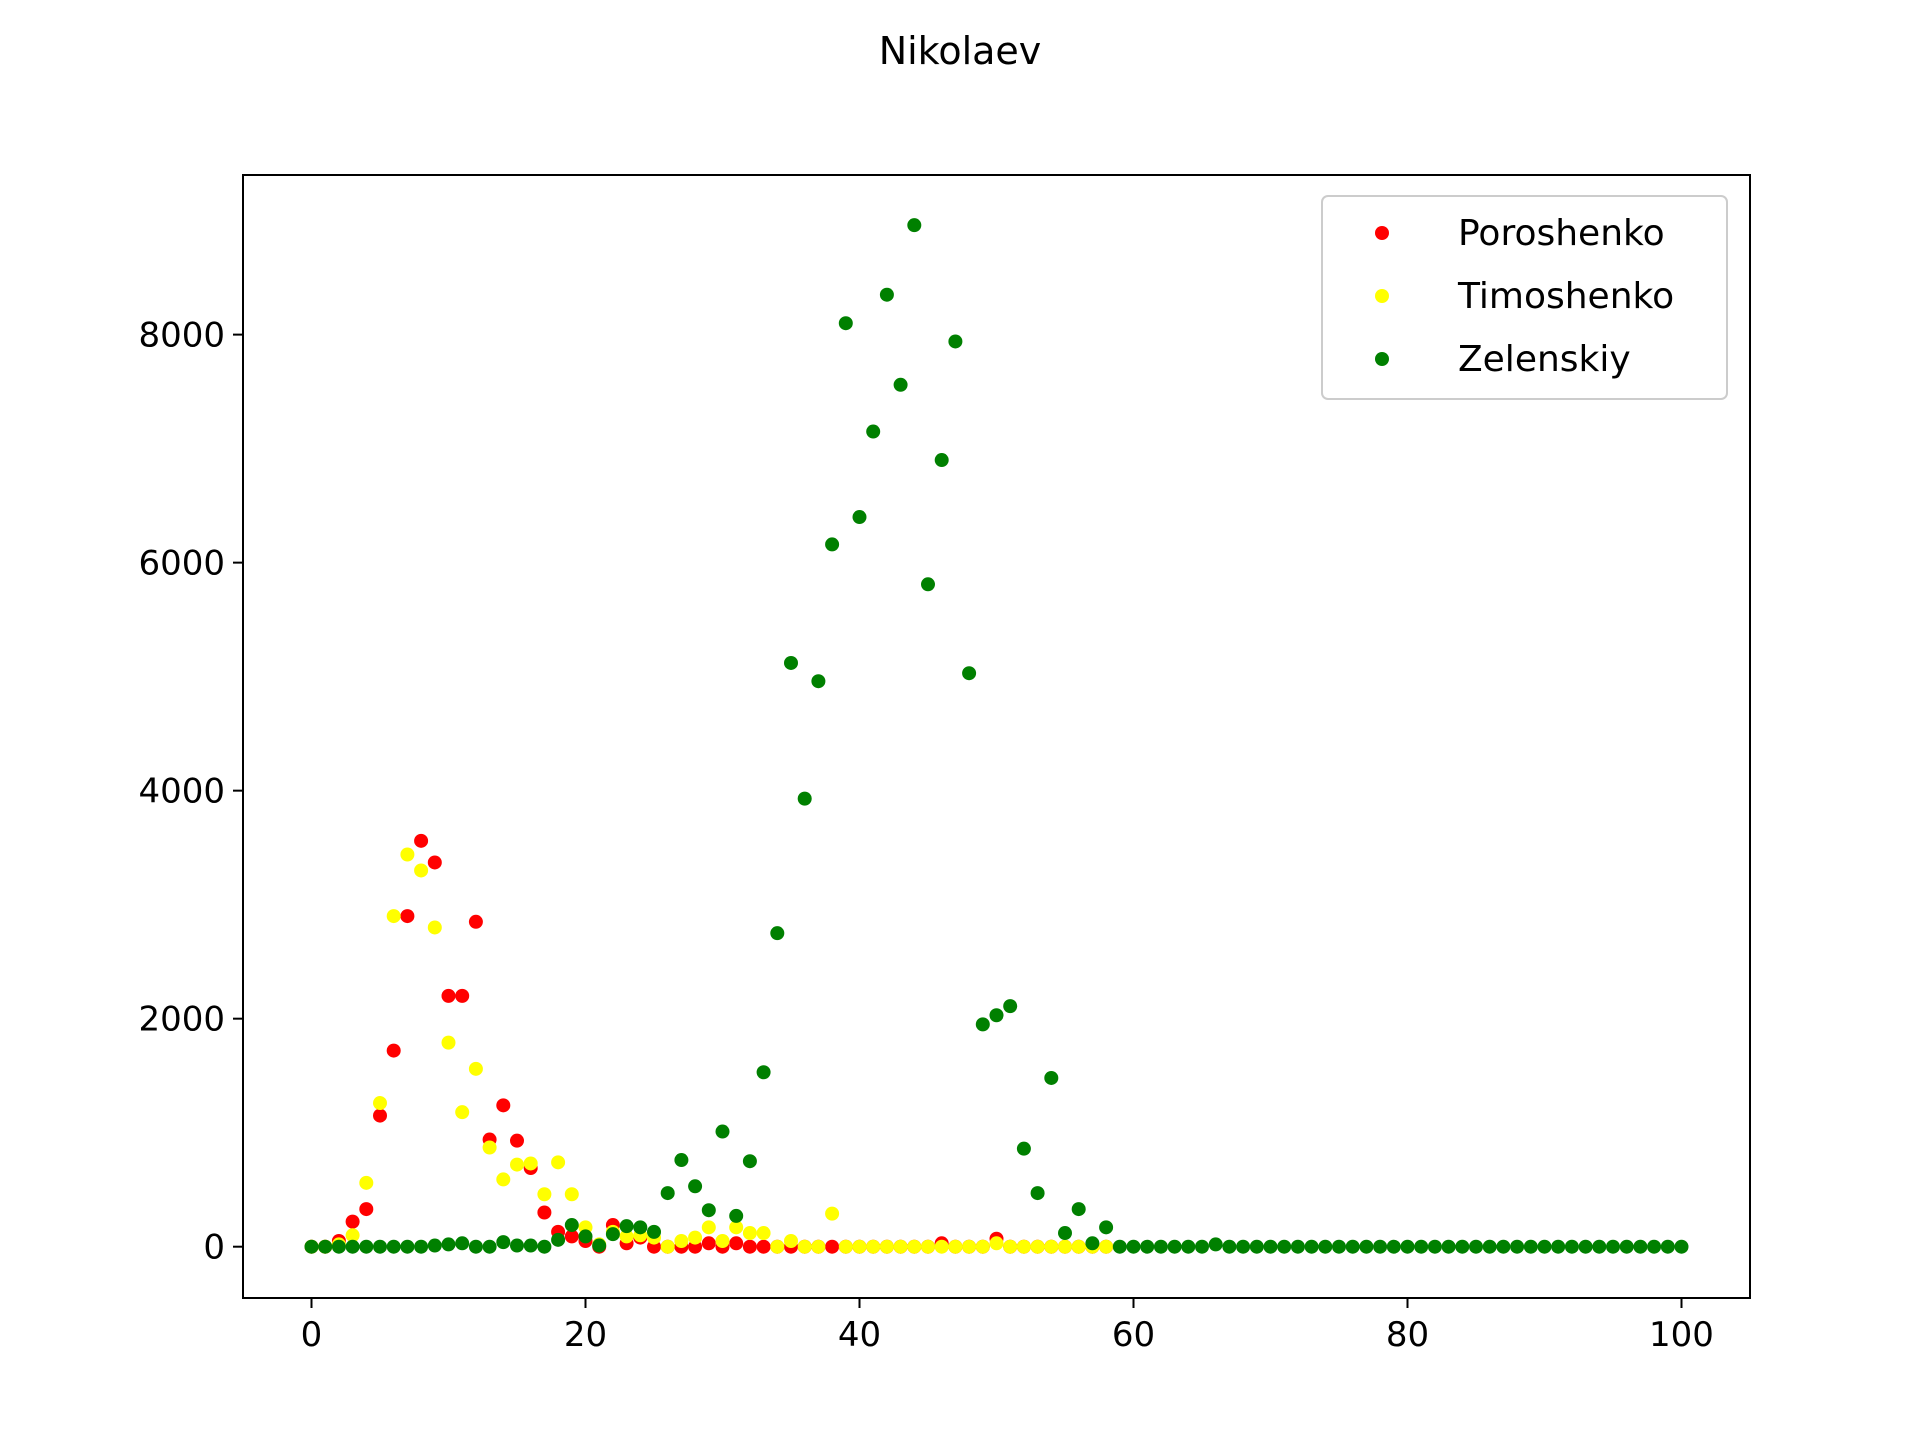 This screenshot has width=1920, height=1440. Describe the element at coordinates (181, 1020) in the screenshot. I see `y-tick-label: 2000` at that location.